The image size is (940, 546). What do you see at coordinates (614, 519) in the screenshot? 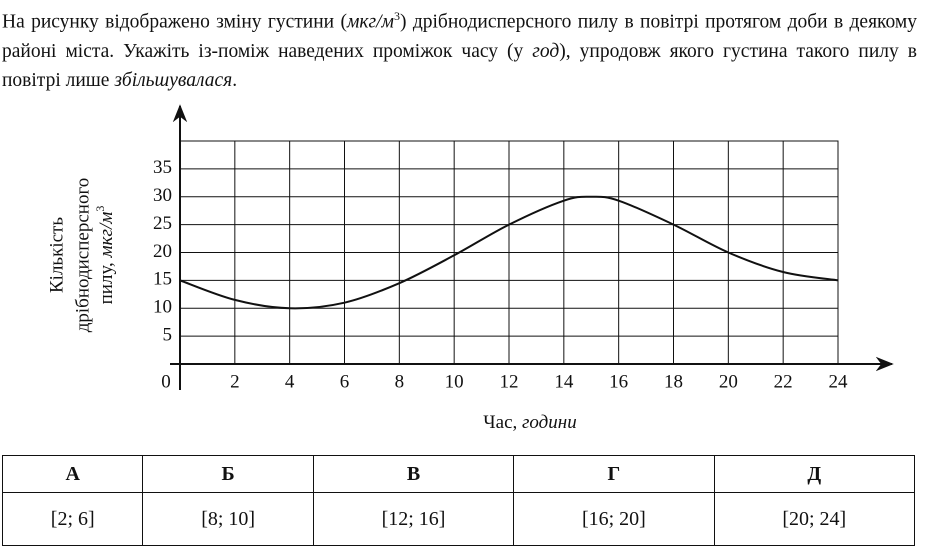
I see `option-cell: [16; 20]` at bounding box center [614, 519].